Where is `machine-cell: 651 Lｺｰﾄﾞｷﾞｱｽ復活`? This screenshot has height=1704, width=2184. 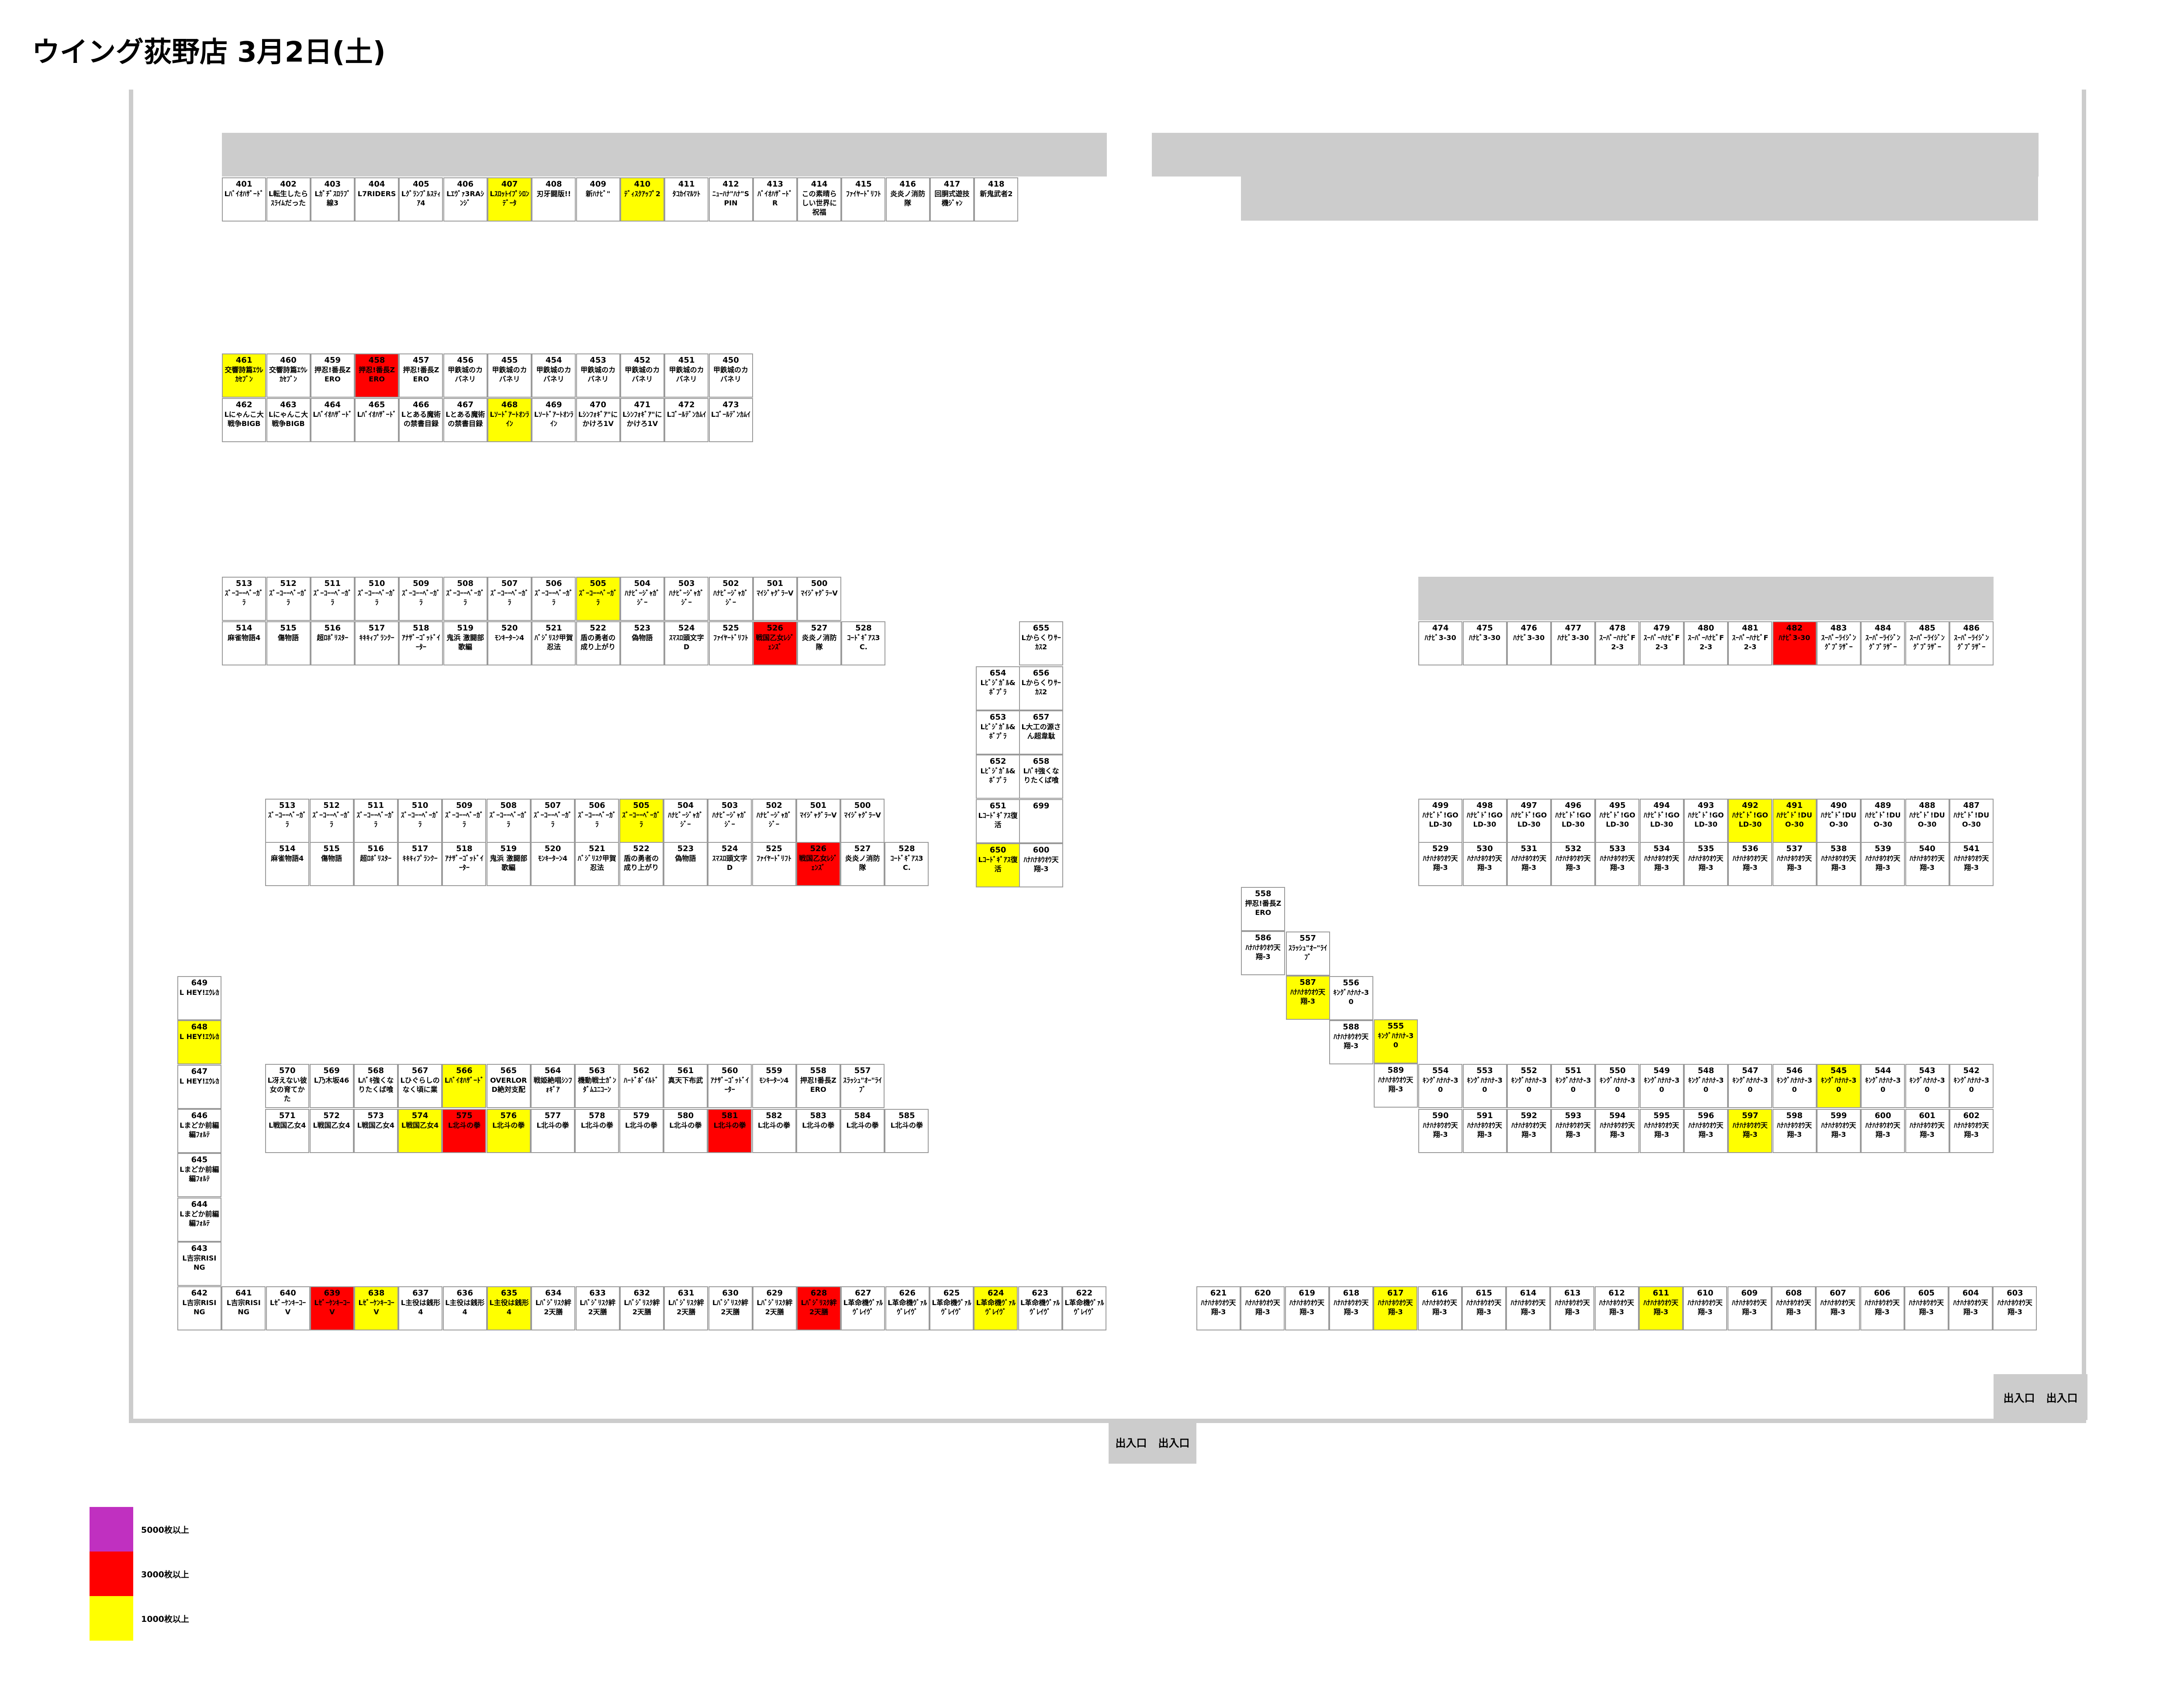
machine-cell: 651 Lｺｰﾄﾞｷﾞｱｽ復活 is located at coordinates (998, 821).